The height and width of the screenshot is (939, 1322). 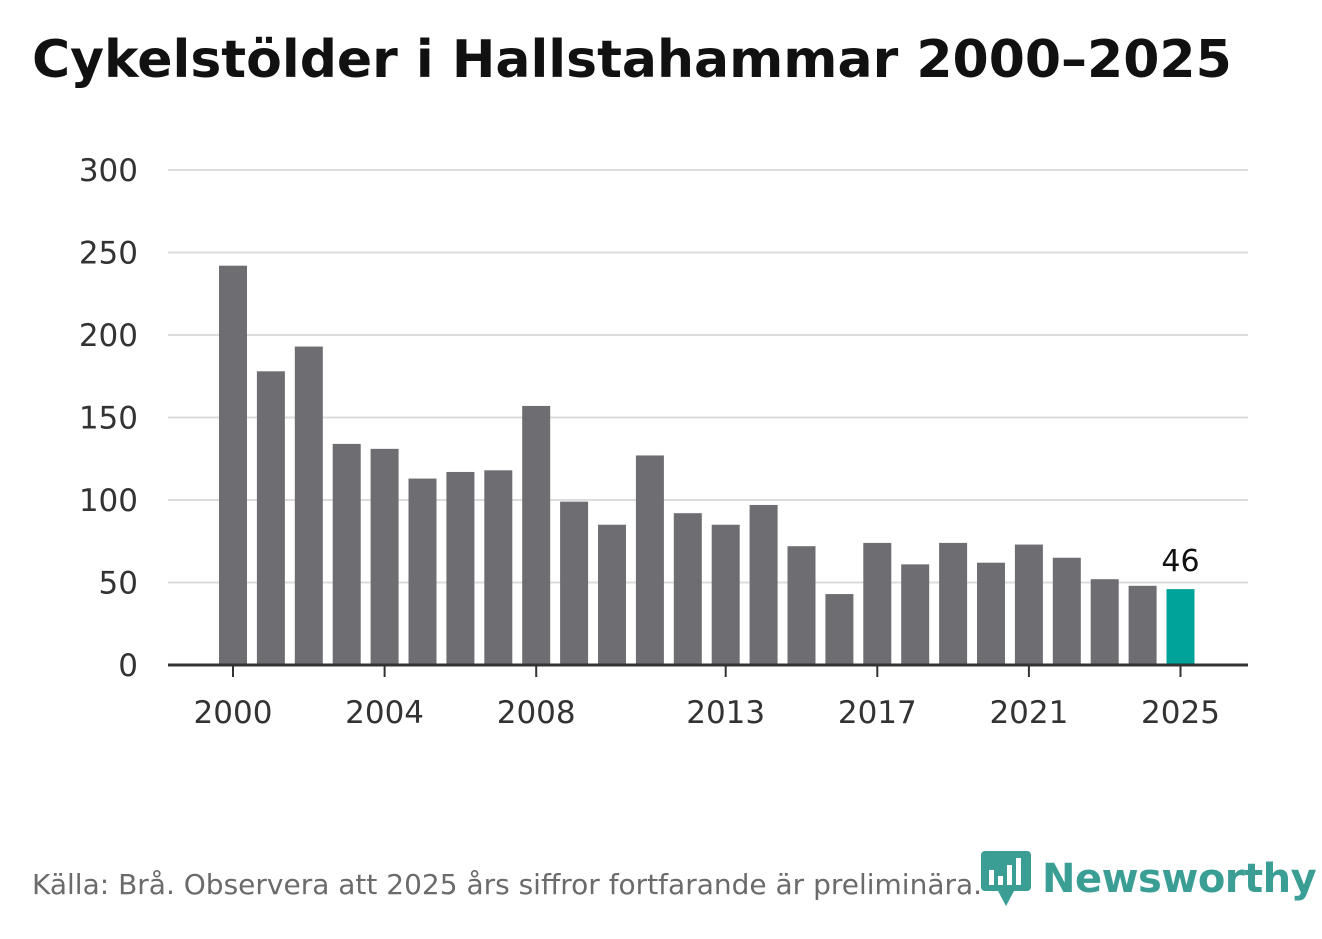 I want to click on y-tick-label: 50, so click(x=118, y=584).